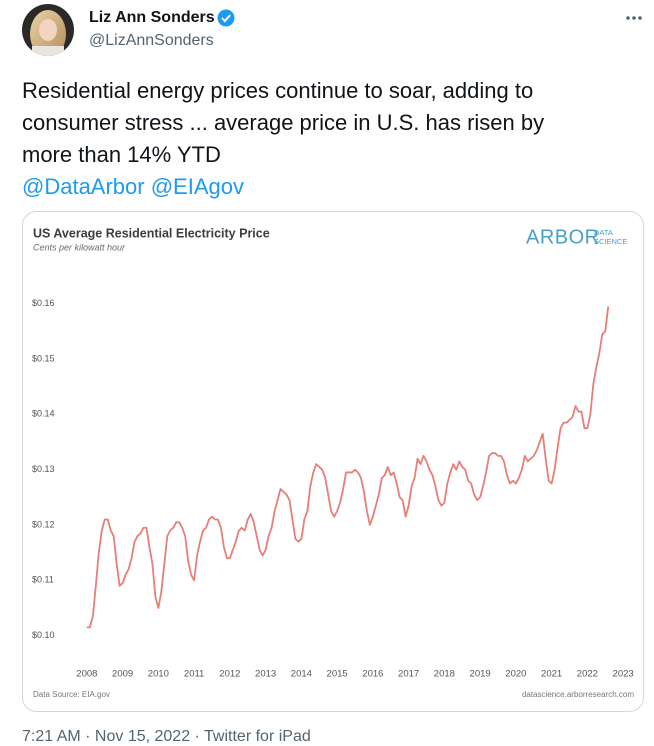 This screenshot has height=746, width=654. Describe the element at coordinates (79, 247) in the screenshot. I see `chart-subtitle: Cents per kilowatt hour` at that location.